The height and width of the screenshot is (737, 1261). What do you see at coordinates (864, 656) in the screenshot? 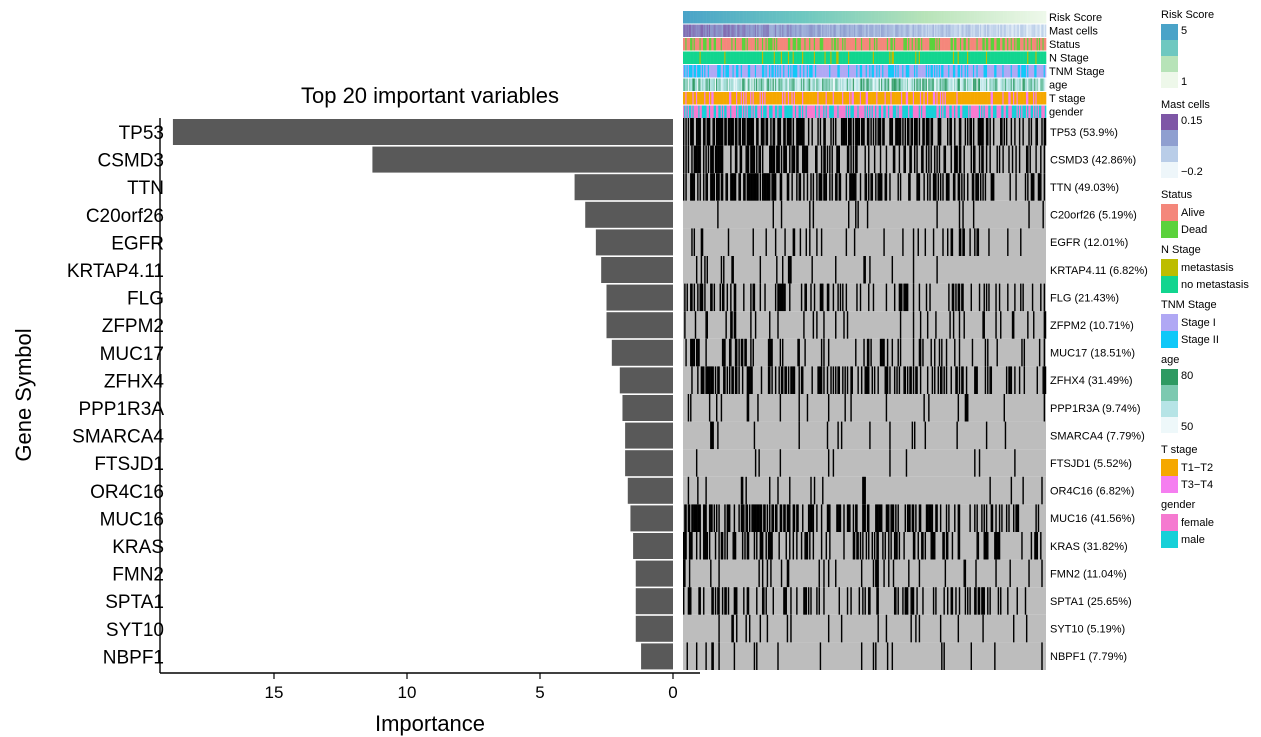
I see `heatmap-row` at bounding box center [864, 656].